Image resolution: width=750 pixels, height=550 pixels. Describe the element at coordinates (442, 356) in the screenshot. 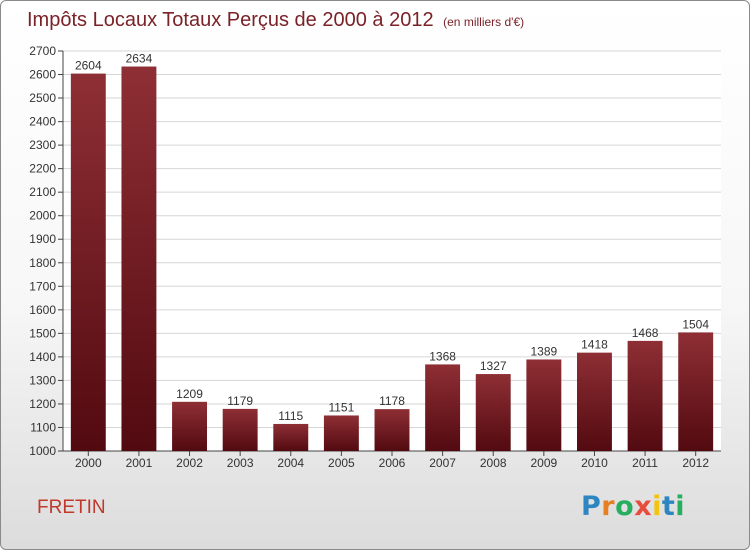

I see `bar-value-label: 1368` at that location.